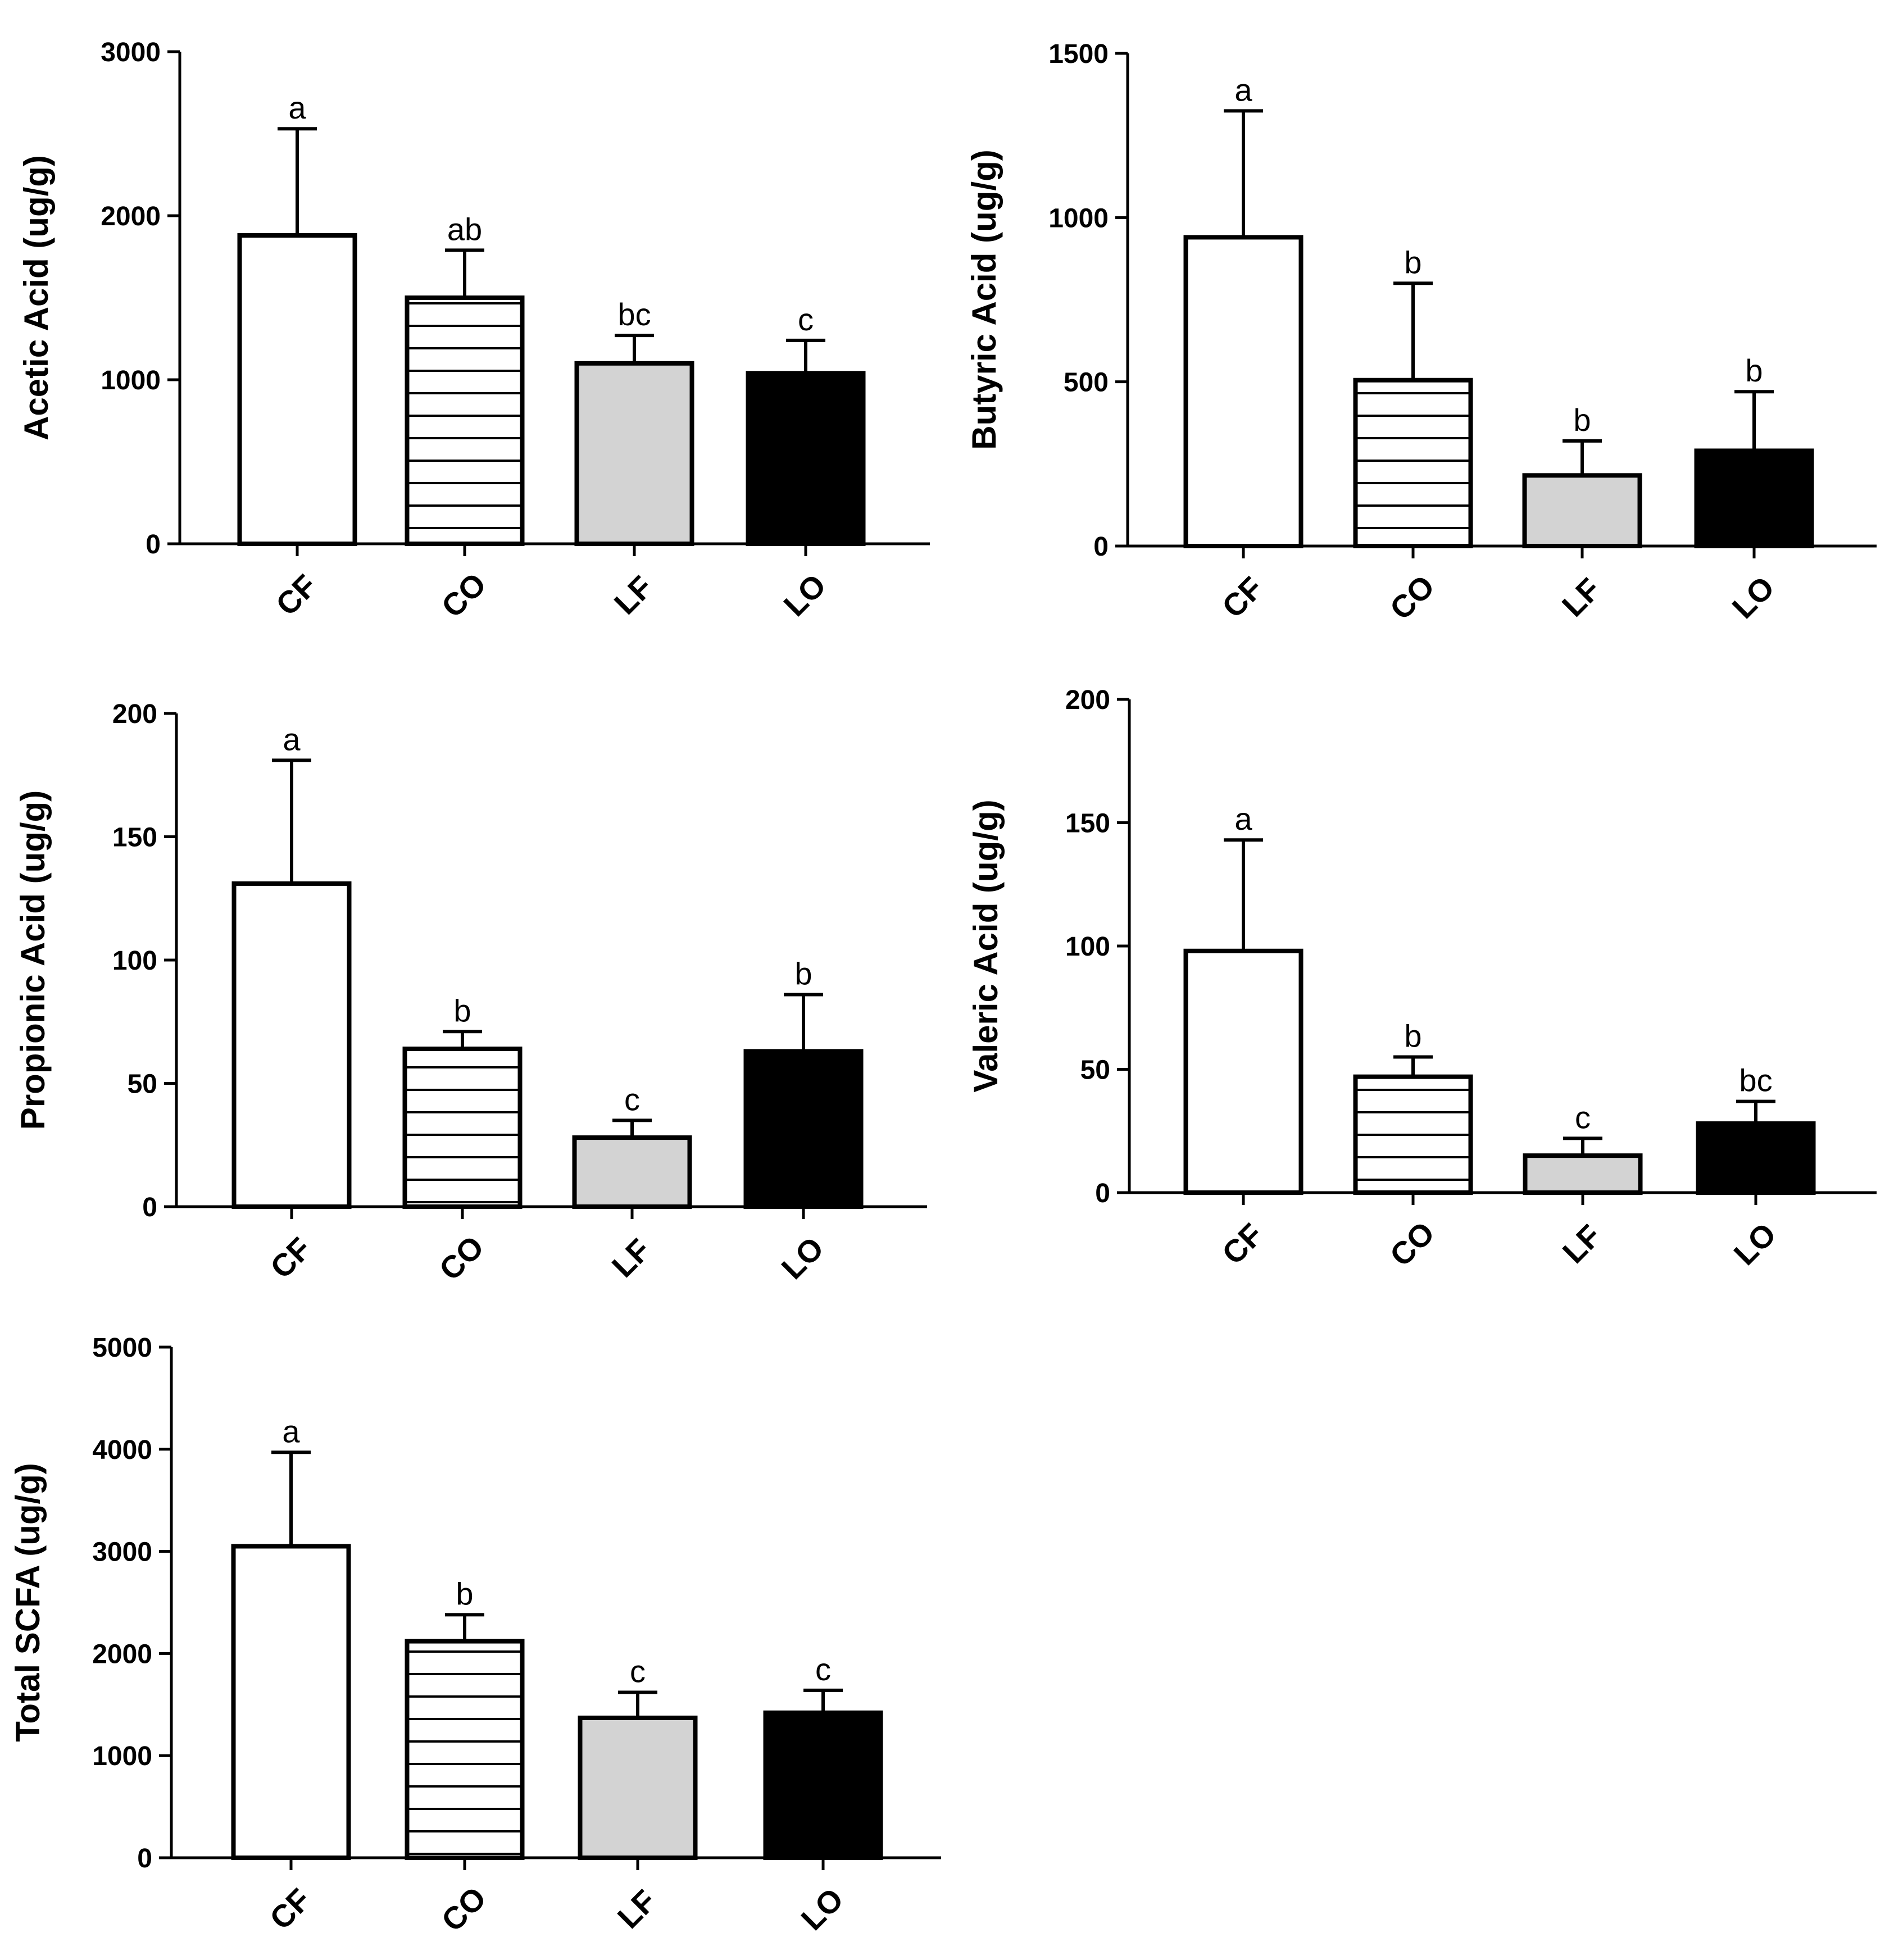 The width and height of the screenshot is (1903, 1960). Describe the element at coordinates (1086, 383) in the screenshot. I see `y-tick-label: 500` at that location.